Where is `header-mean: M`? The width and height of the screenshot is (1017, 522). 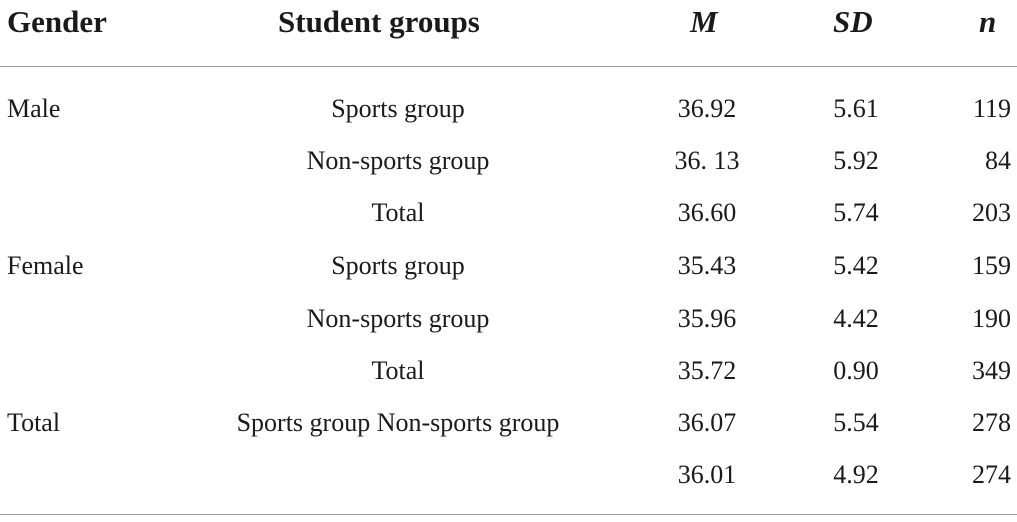
header-mean: M is located at coordinates (704, 21).